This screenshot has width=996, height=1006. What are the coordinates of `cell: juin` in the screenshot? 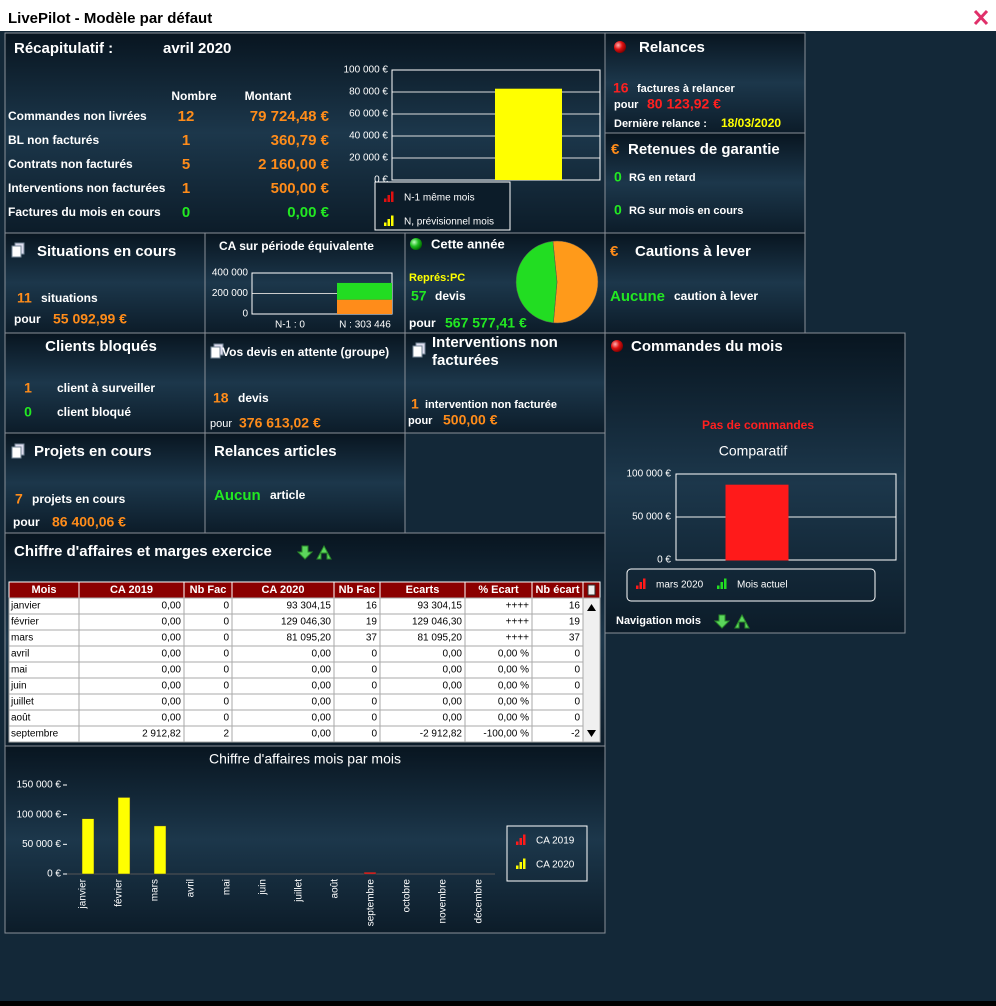 It's located at (18, 686).